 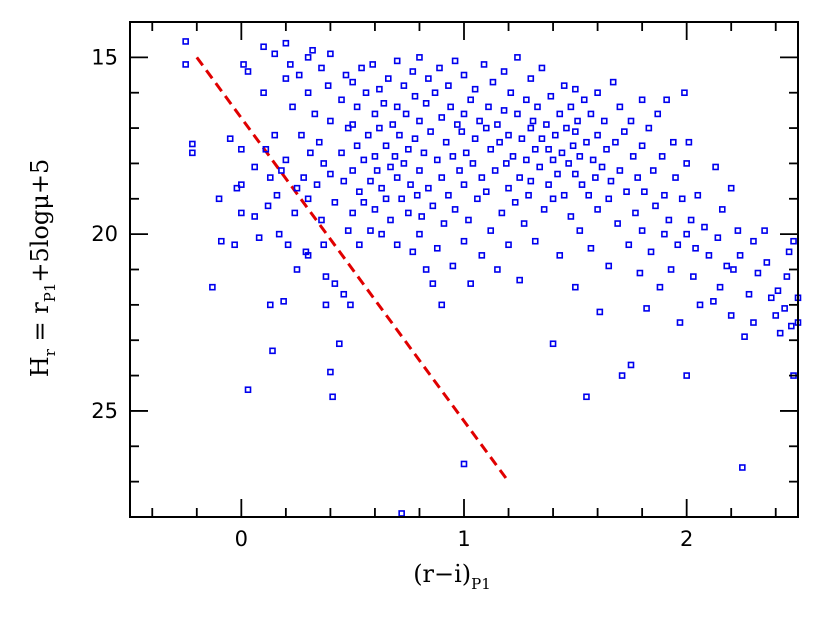 I want to click on x-tick-label: 2, so click(x=686, y=539).